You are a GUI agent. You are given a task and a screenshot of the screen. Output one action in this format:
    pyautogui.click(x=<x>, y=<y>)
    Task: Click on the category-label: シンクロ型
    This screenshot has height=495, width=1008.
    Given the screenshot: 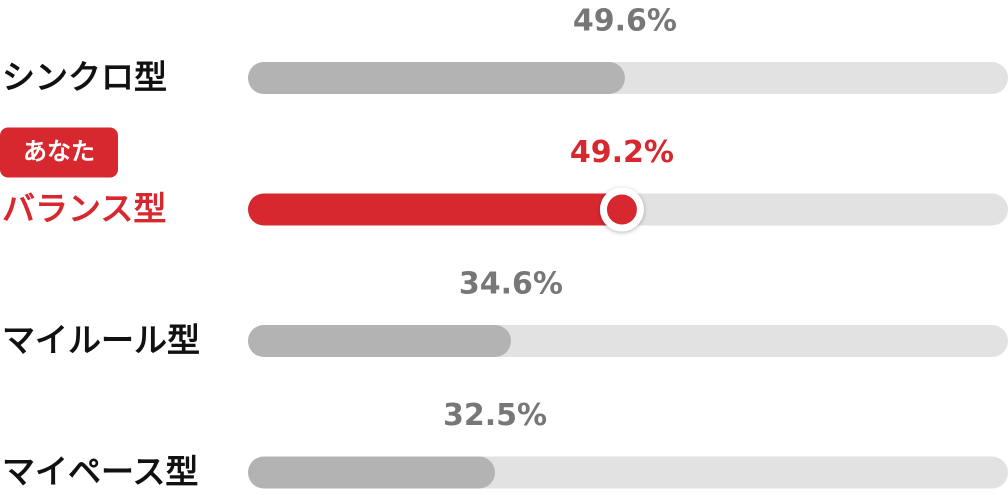 What is the action you would take?
    pyautogui.click(x=84, y=77)
    